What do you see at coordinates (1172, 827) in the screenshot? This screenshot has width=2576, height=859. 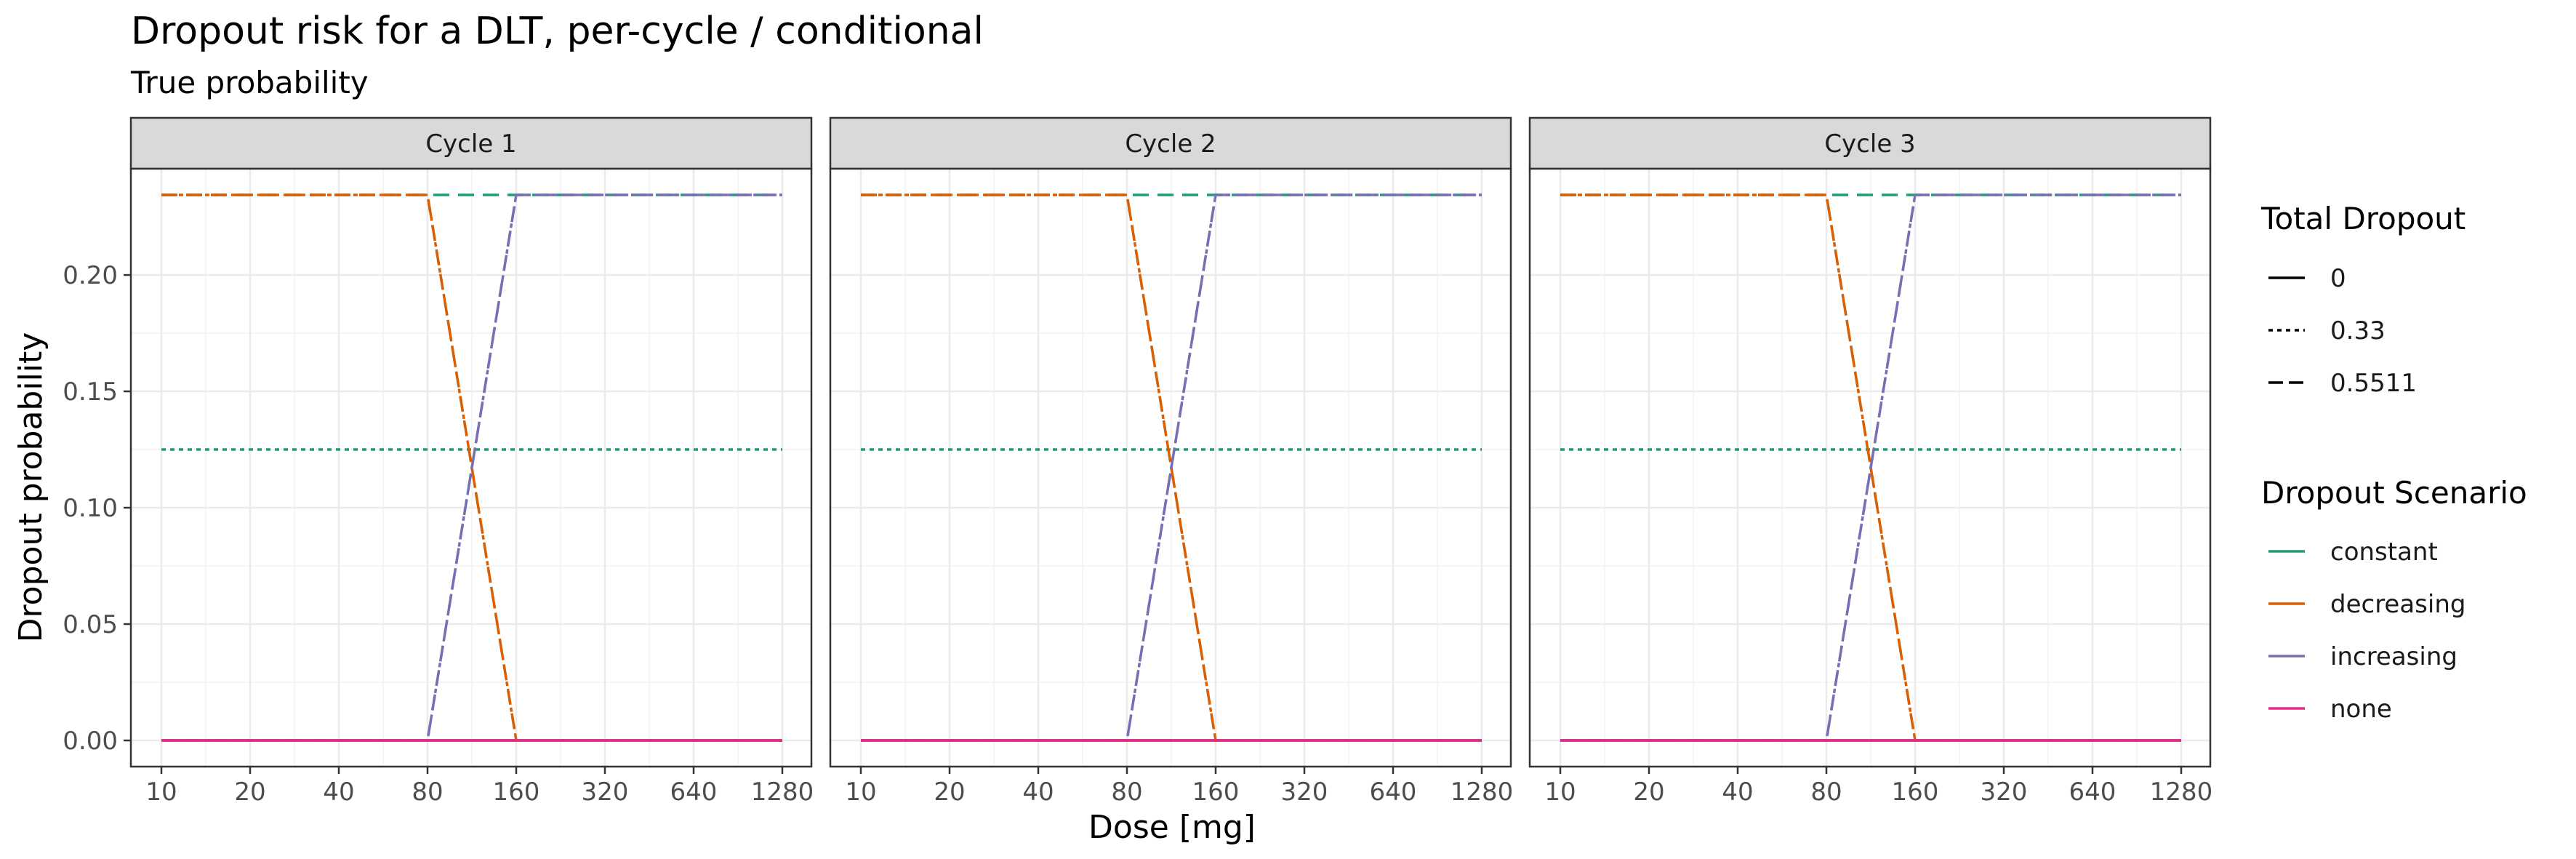 I see `x-axis-title: Dose [mg]` at bounding box center [1172, 827].